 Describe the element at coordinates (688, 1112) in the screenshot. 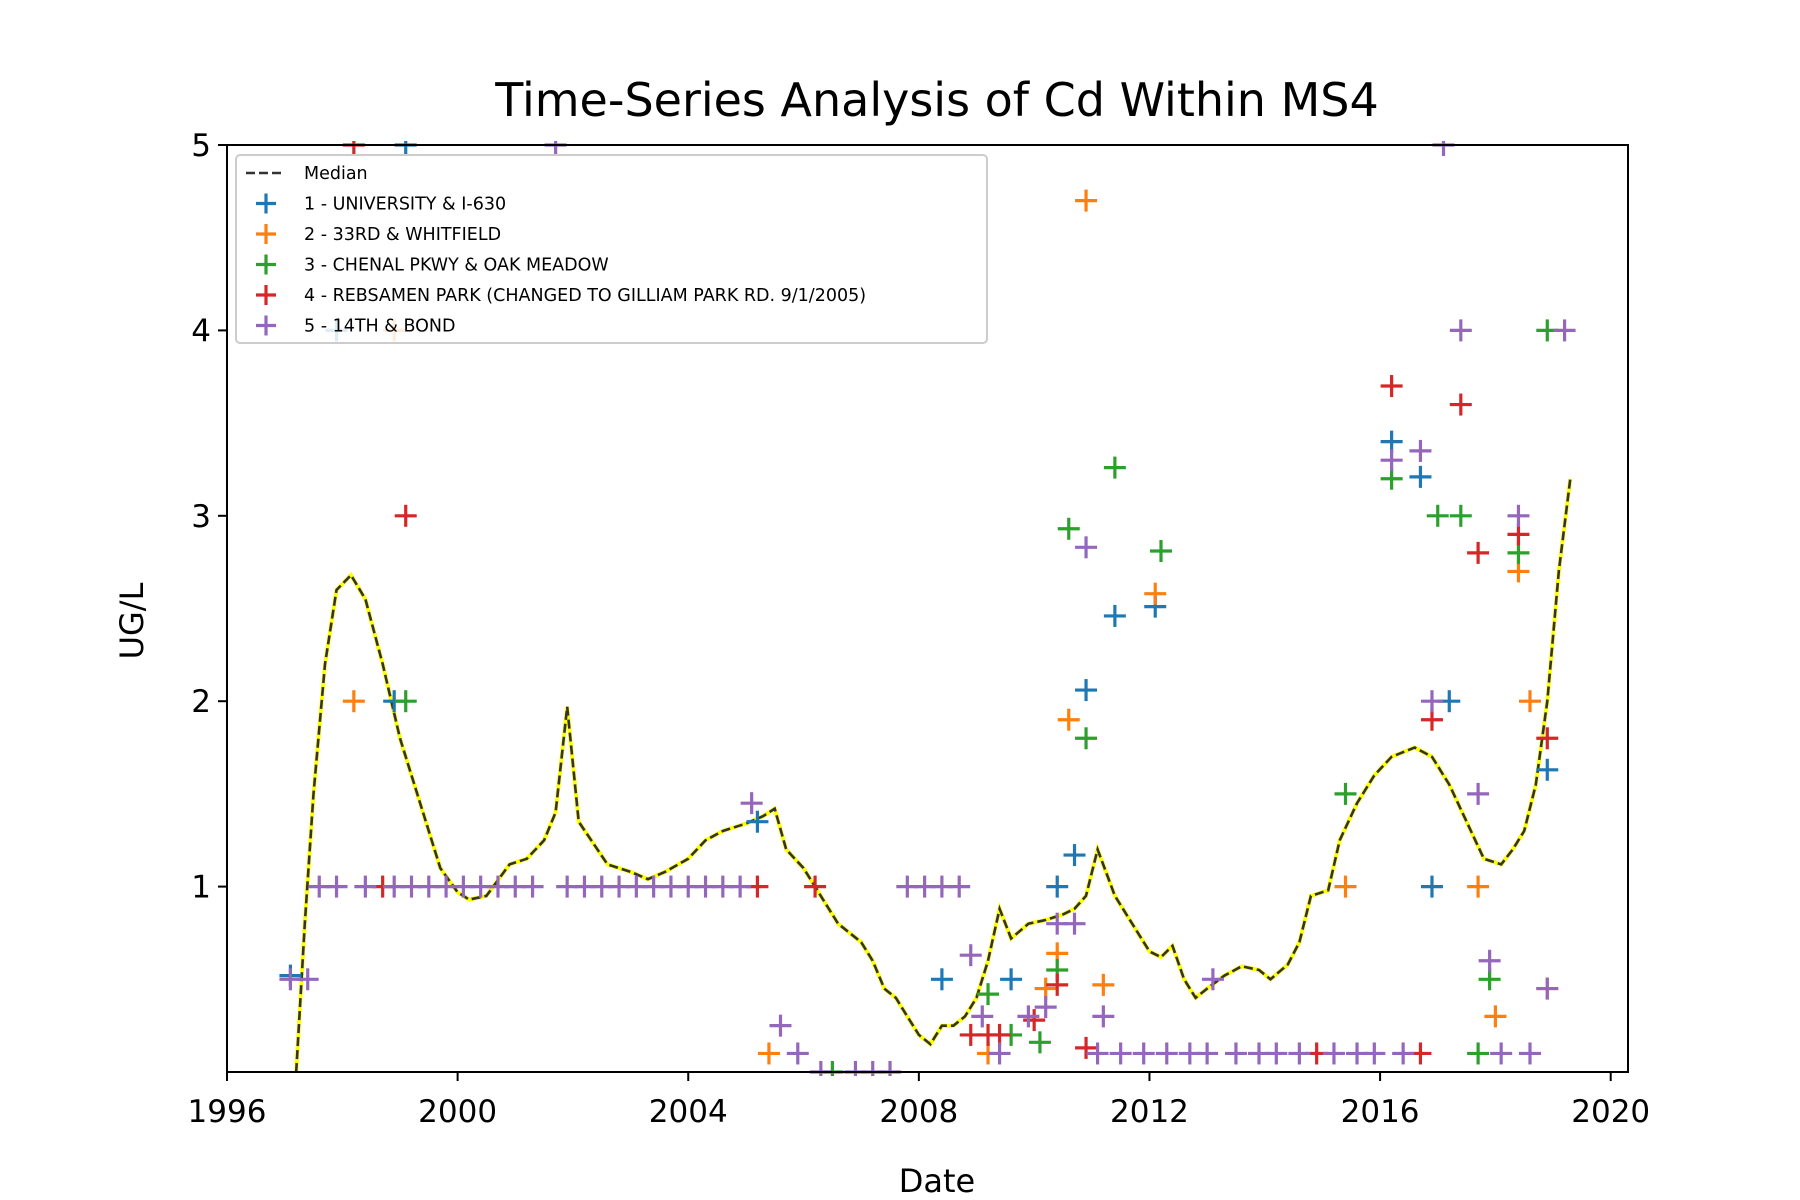

I see `x-tick-label: 2004` at that location.